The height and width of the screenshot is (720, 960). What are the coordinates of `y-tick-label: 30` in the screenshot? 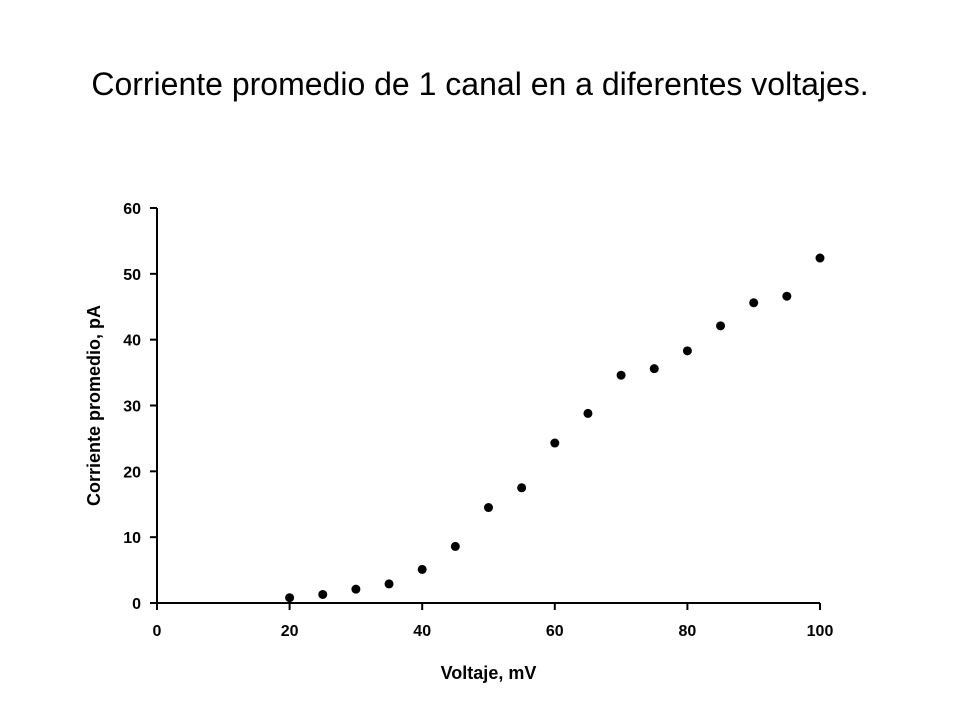 It's located at (132, 407).